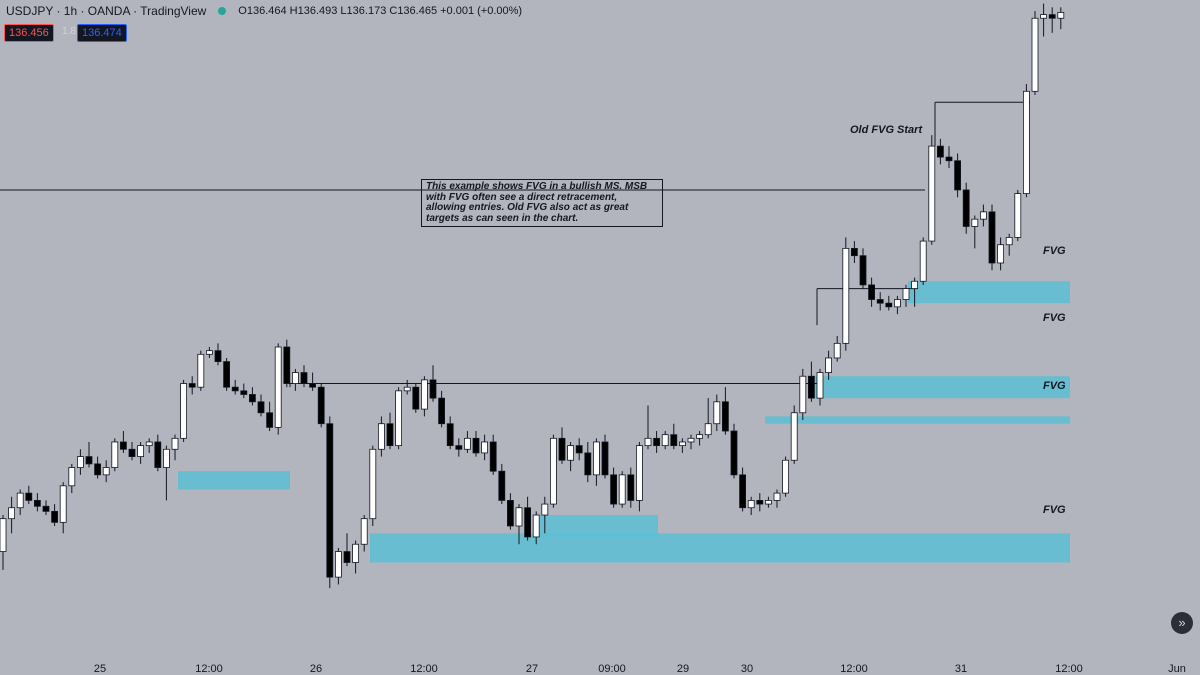 This screenshot has width=1200, height=675. I want to click on x-tick-label: 31, so click(961, 669).